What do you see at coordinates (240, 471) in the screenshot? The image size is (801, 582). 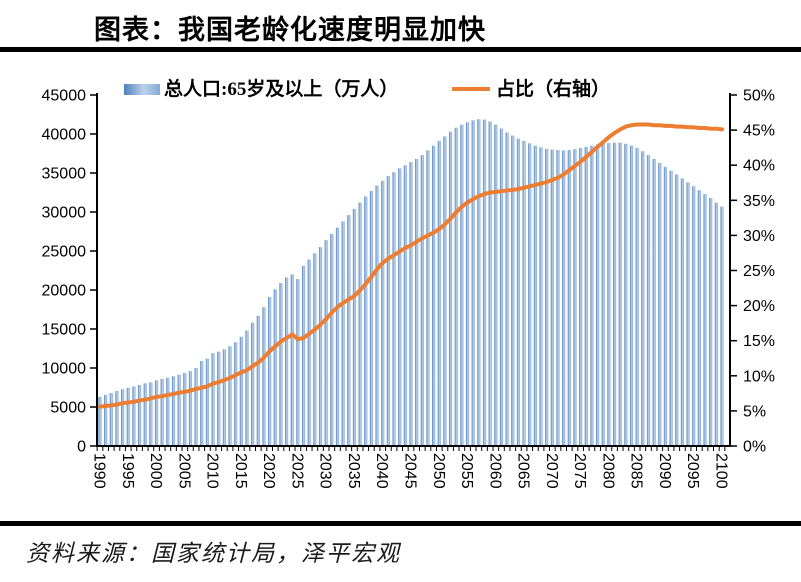 I see `x-tick-label: 2015` at bounding box center [240, 471].